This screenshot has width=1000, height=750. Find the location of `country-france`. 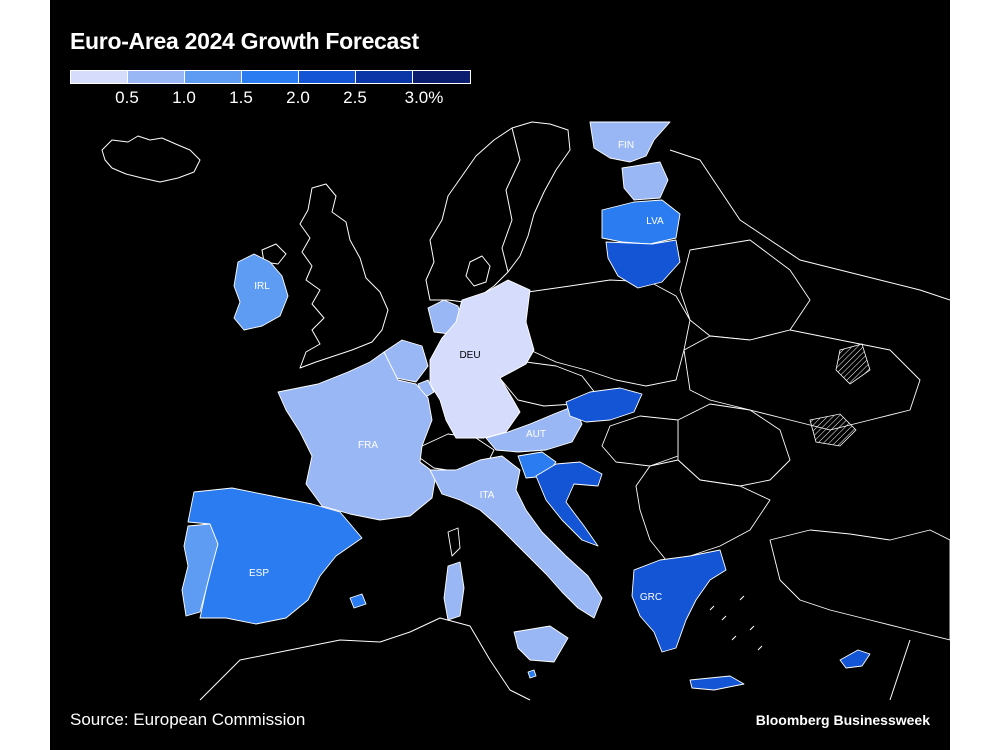

country-france is located at coordinates (357, 436).